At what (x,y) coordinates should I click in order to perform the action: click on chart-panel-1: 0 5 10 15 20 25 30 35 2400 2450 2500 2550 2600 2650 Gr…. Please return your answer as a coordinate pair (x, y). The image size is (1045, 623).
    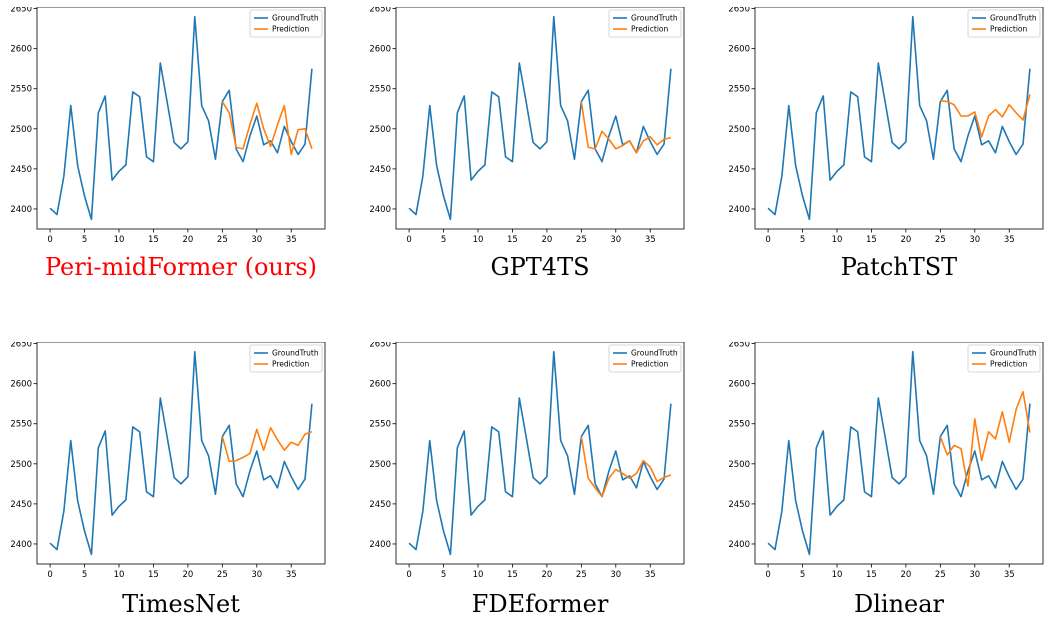
    Looking at the image, I should click on (168, 126).